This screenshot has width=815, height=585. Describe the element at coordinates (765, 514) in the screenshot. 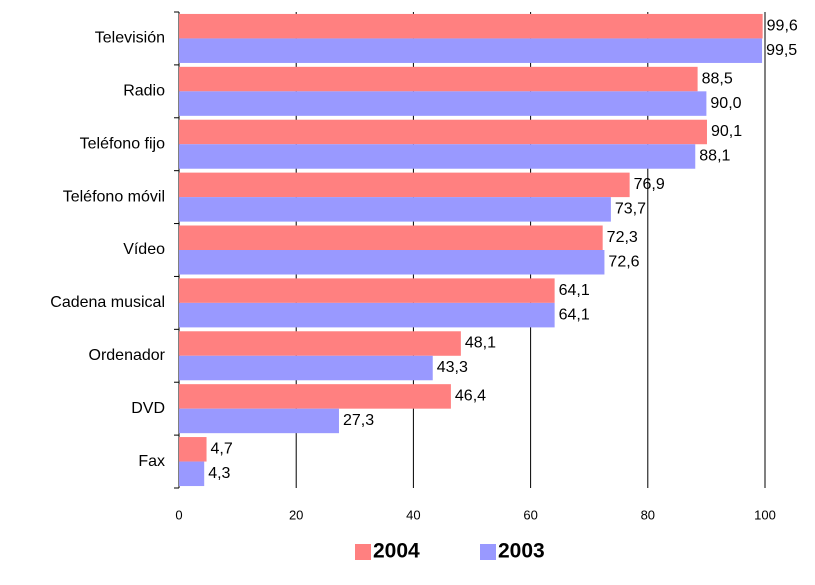

I see `x-tick-label: 100` at that location.